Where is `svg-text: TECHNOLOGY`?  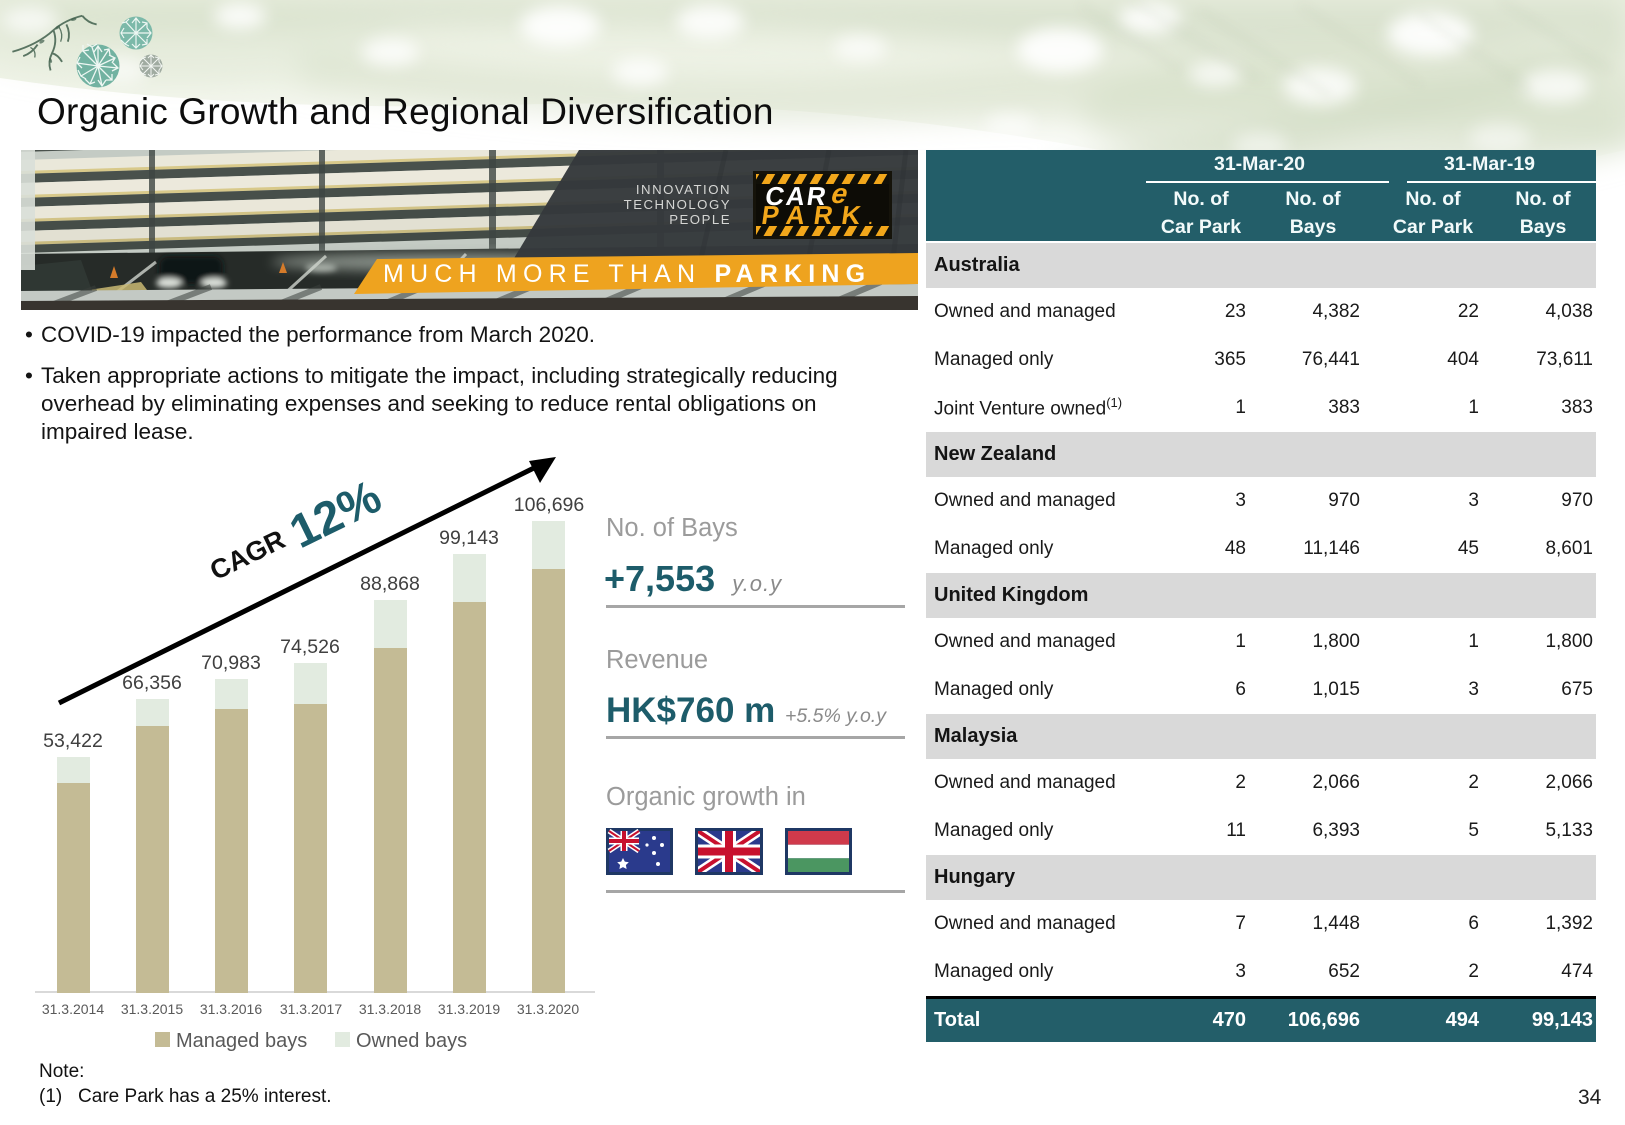
svg-text: TECHNOLOGY is located at coordinates (677, 204).